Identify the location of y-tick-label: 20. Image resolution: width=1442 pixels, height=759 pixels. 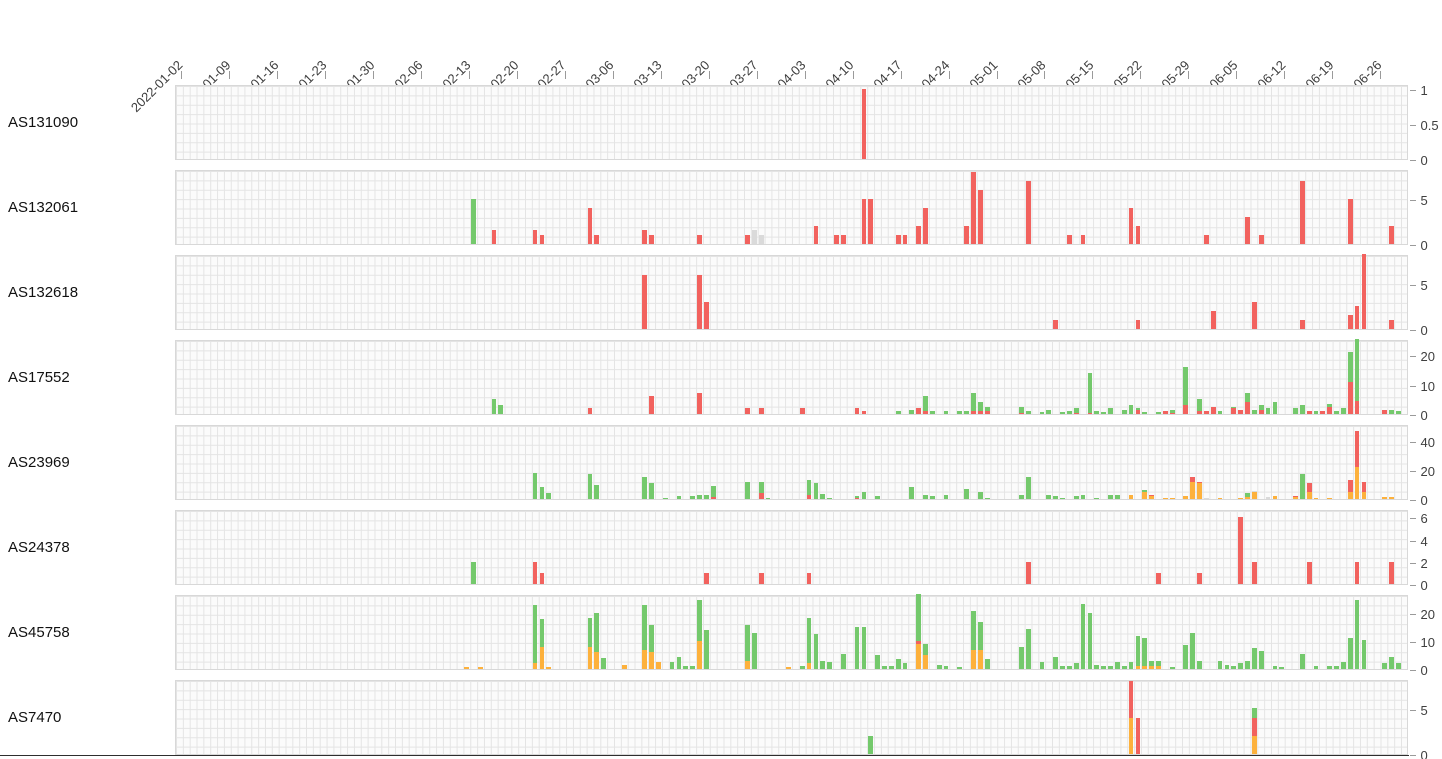
(1427, 472).